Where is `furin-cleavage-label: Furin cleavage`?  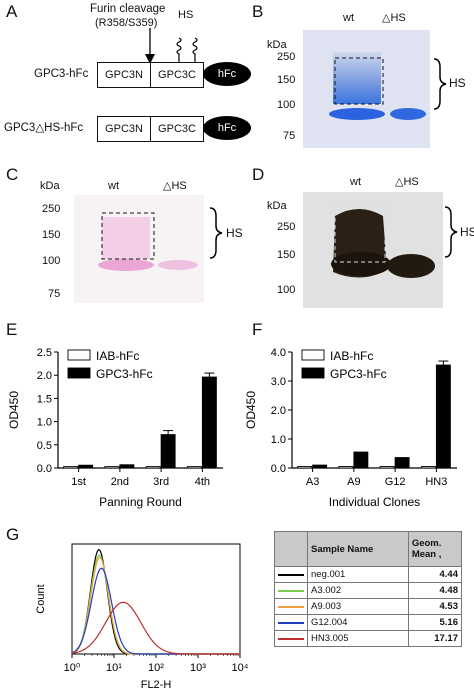
furin-cleavage-label: Furin cleavage is located at coordinates (128, 9).